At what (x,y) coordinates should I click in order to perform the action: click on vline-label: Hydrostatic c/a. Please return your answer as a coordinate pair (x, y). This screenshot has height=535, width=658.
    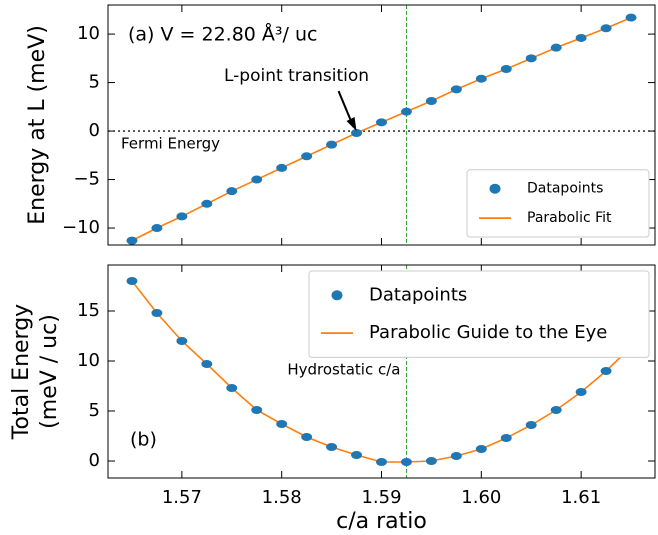
    Looking at the image, I should click on (343, 370).